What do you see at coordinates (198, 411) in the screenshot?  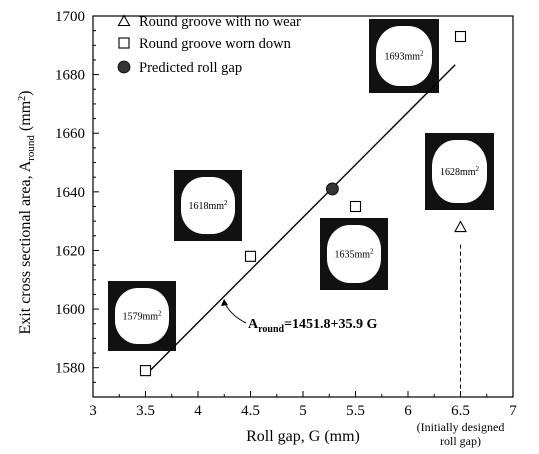 I see `x-tick-label: 4` at bounding box center [198, 411].